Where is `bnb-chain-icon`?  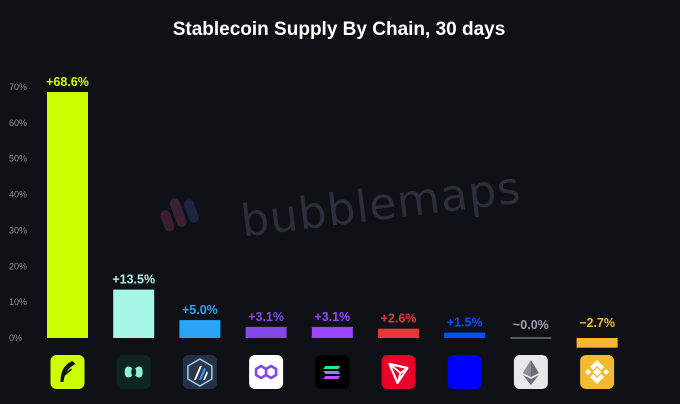
bnb-chain-icon is located at coordinates (597, 372).